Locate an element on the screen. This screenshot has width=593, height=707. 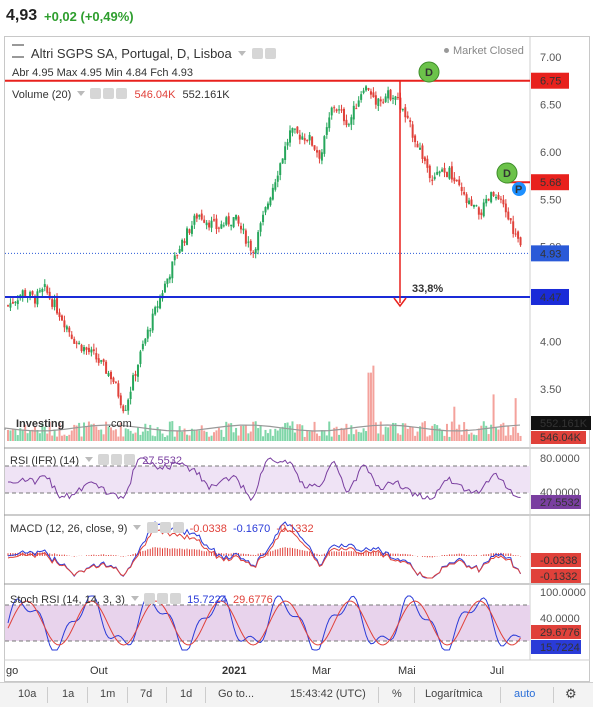
range-7d-button: 7d is located at coordinates (146, 694).